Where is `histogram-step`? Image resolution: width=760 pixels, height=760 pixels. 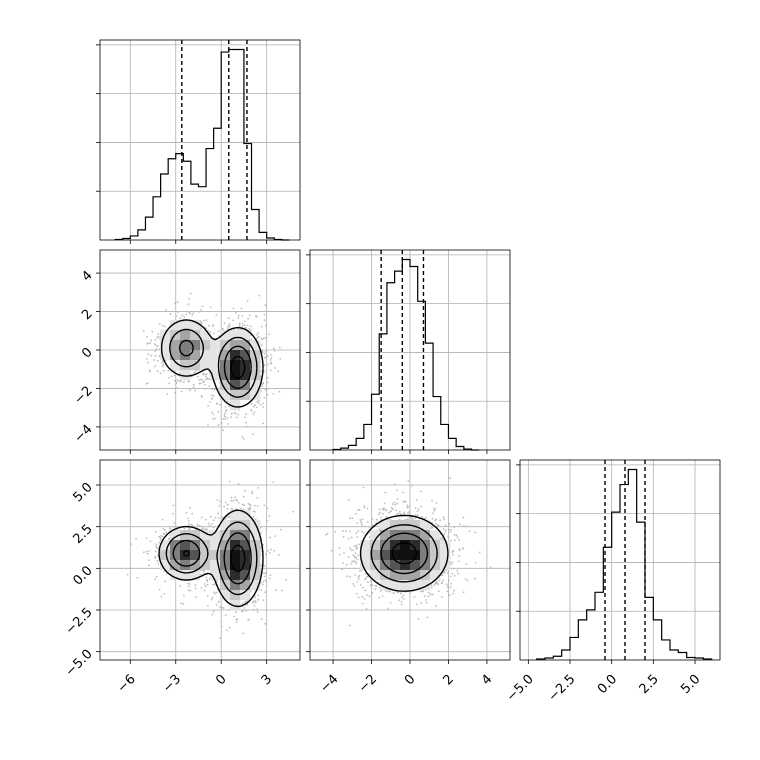 histogram-step is located at coordinates (202, 144).